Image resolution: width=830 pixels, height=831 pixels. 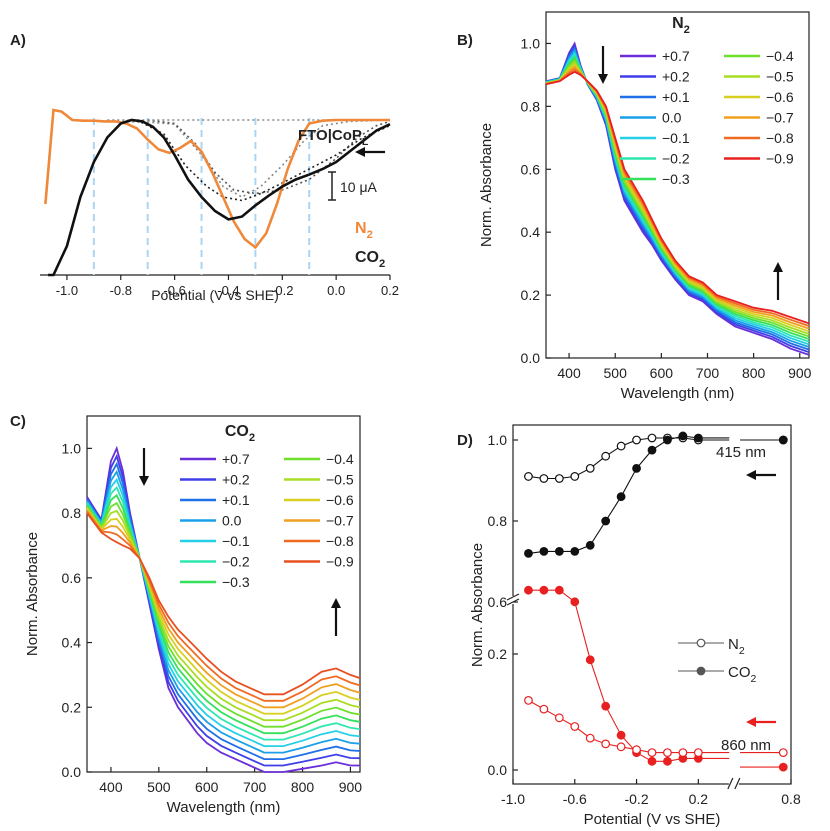 I want to click on y-tick-label: 0.8, so click(x=72, y=513).